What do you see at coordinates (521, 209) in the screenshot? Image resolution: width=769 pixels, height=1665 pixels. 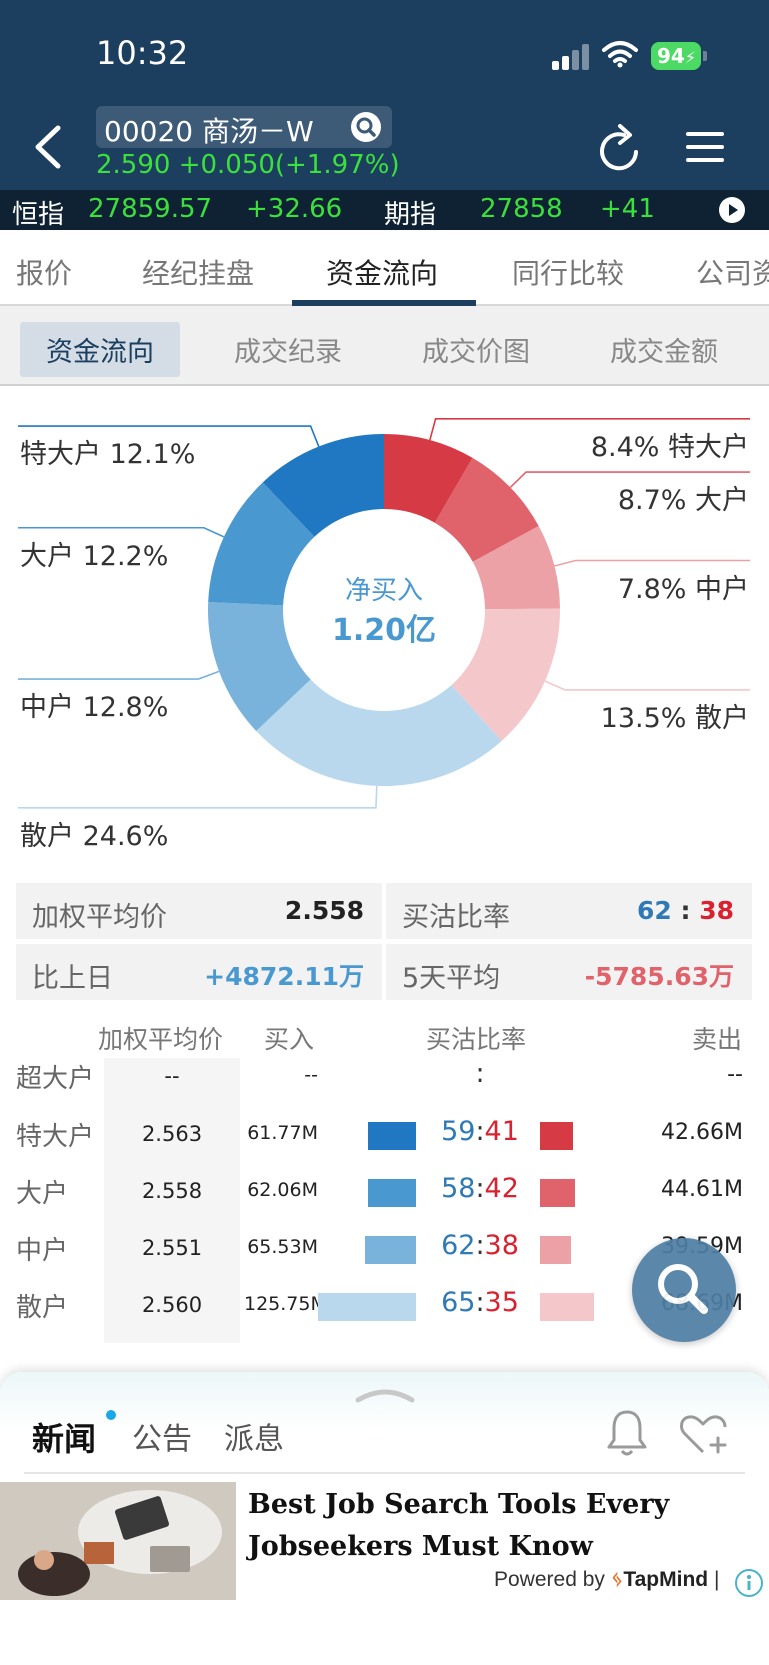 I see `futures-value: 27858` at bounding box center [521, 209].